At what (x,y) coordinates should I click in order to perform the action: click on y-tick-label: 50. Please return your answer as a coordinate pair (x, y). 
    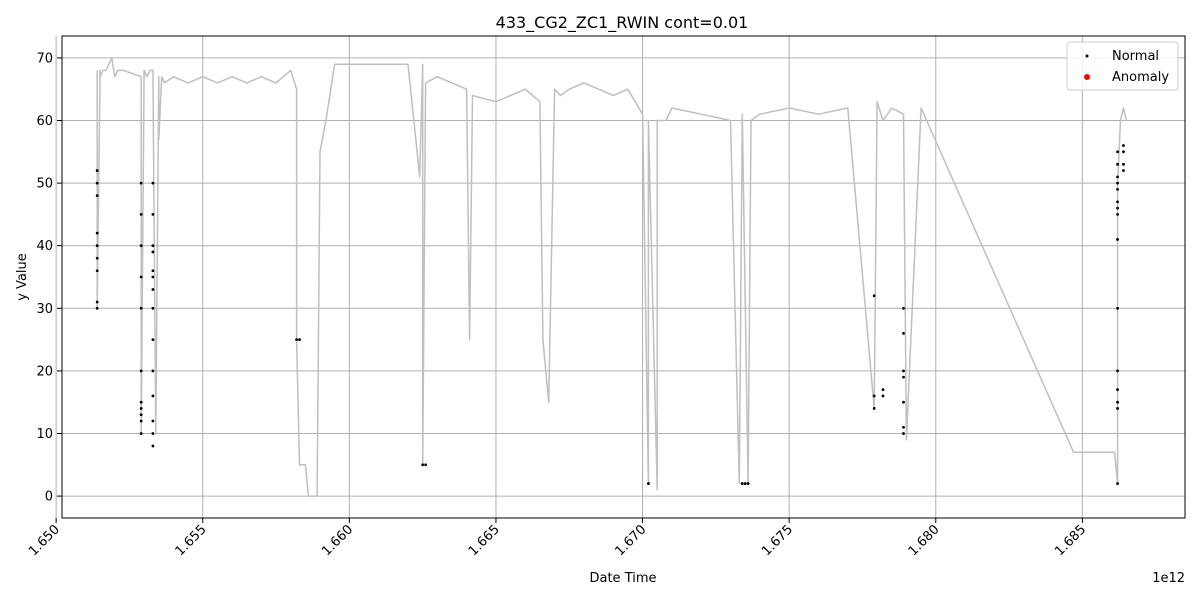
    Looking at the image, I should click on (44, 184).